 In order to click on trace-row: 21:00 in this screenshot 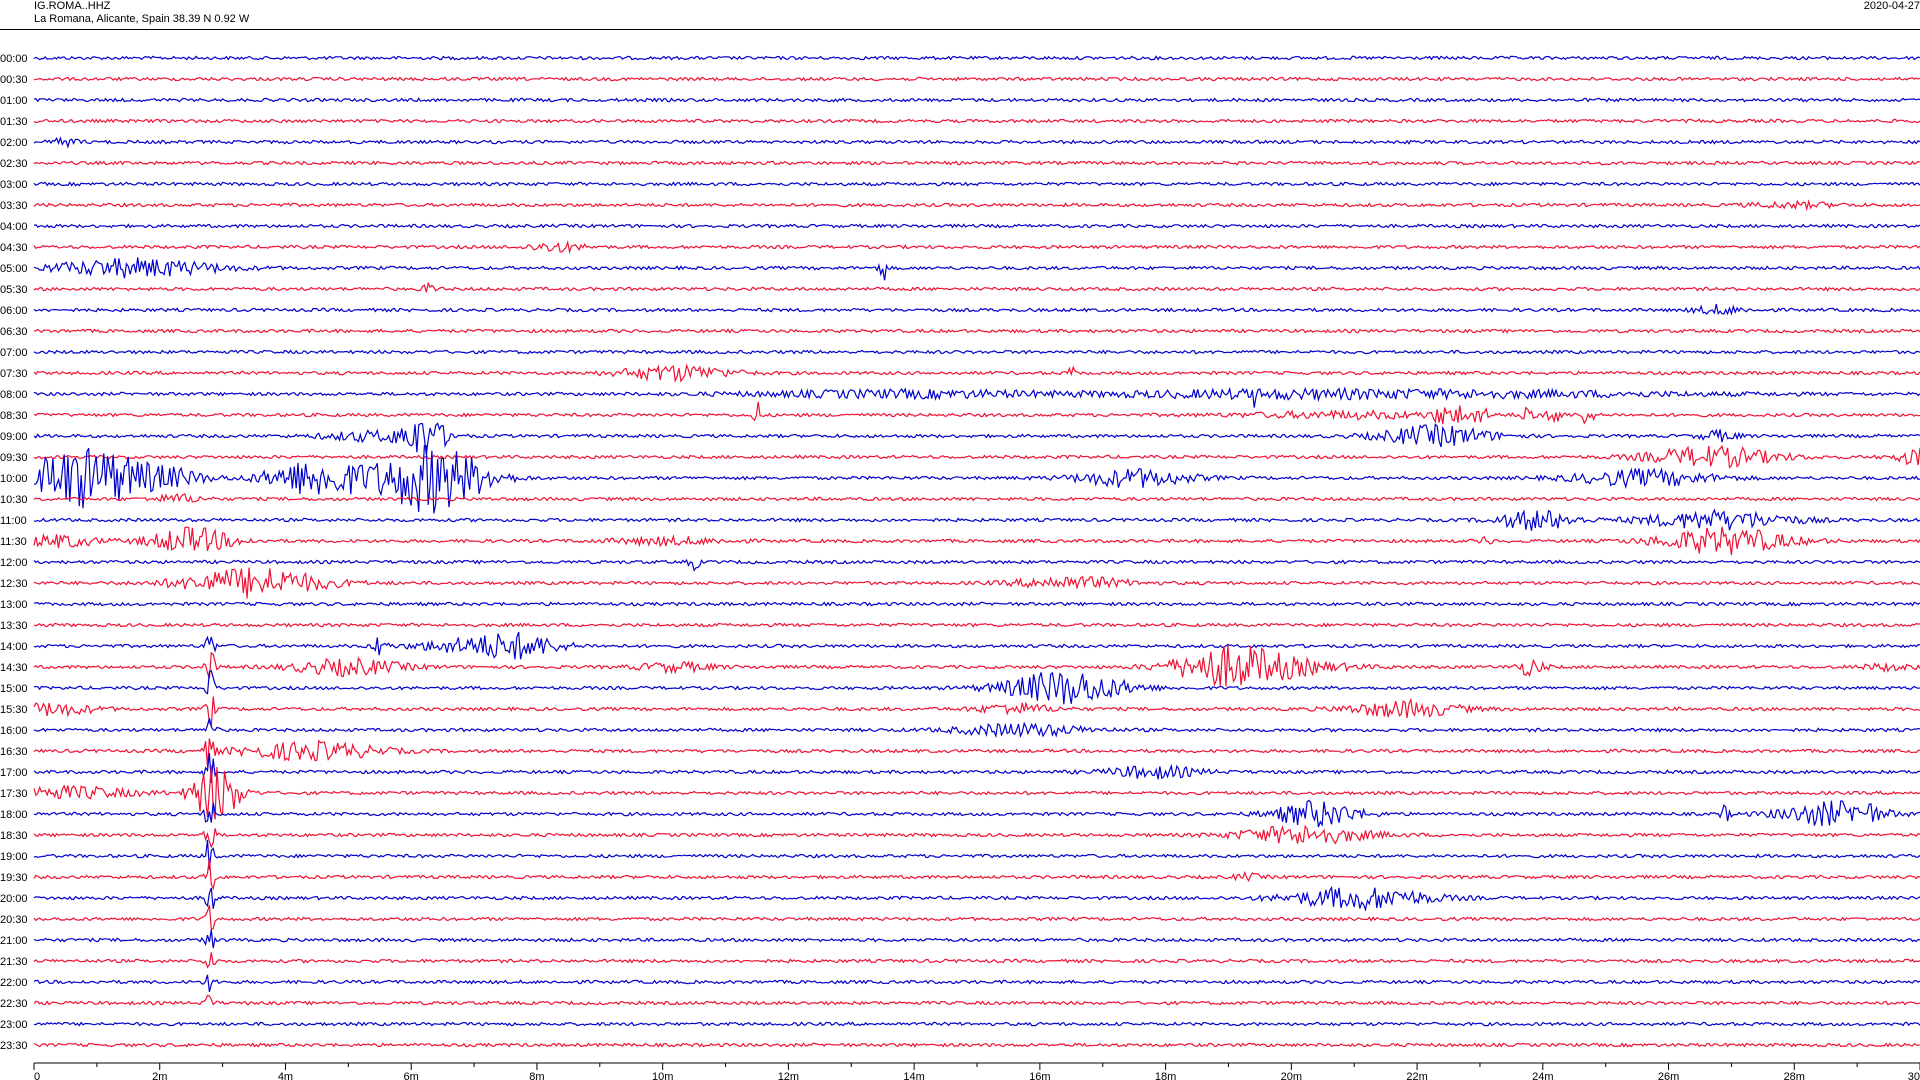, I will do `click(960, 939)`.